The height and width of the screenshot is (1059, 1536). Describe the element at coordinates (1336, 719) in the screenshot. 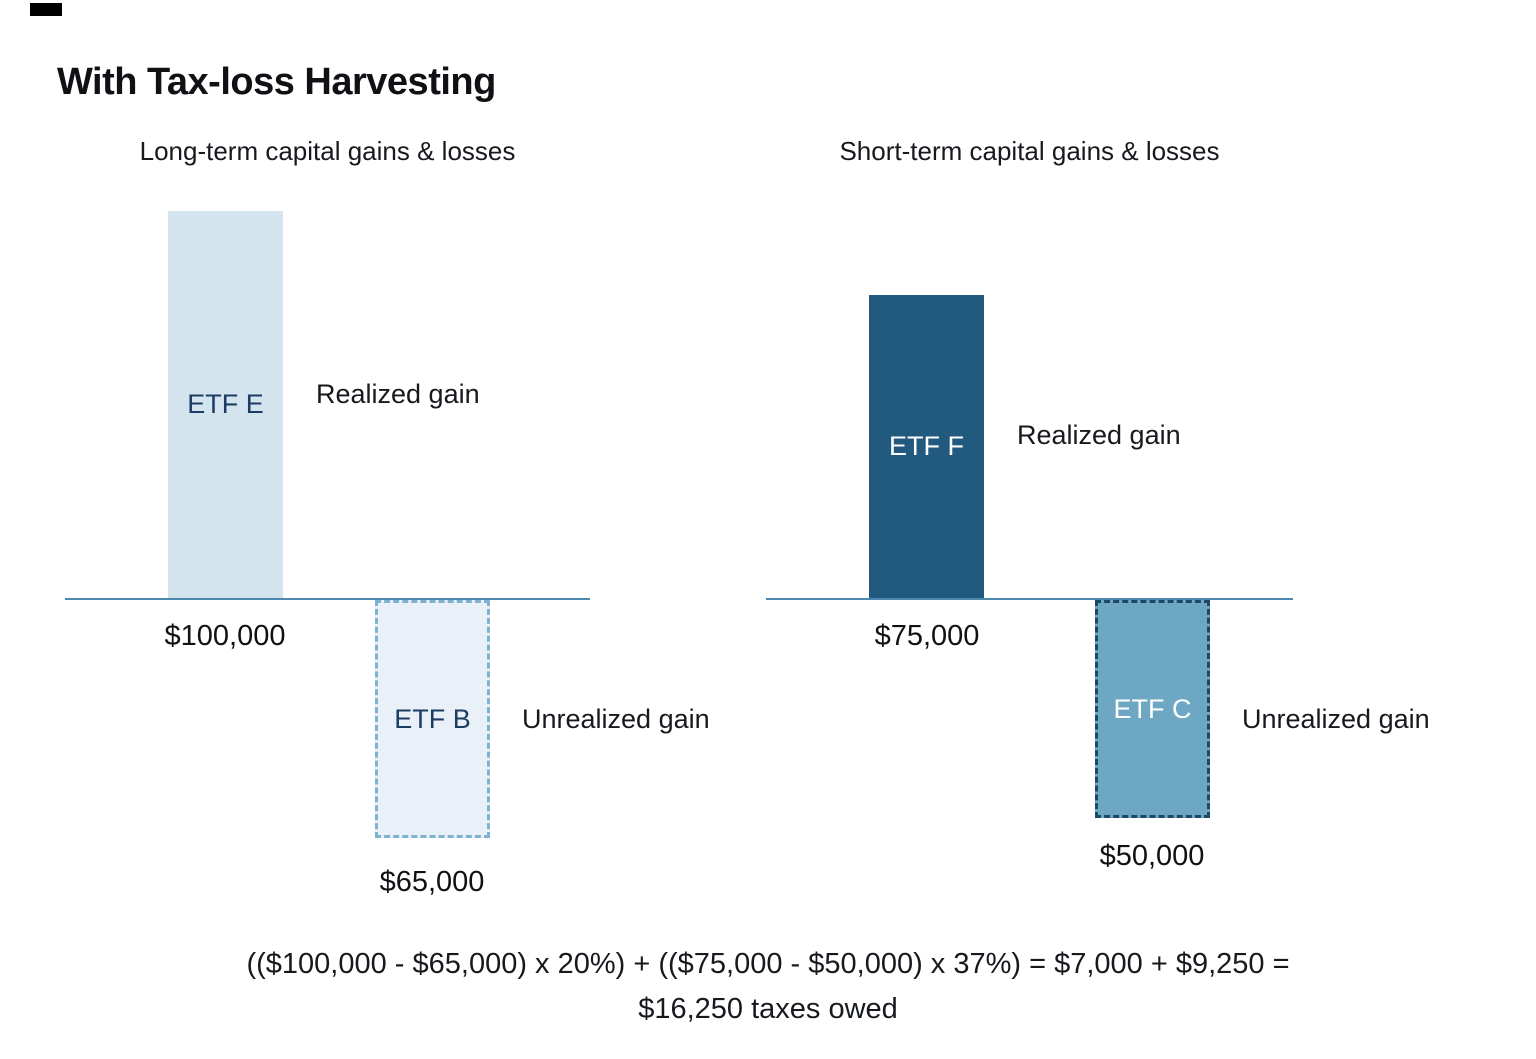

I see `short-term-unrealized-gain-label: Unrealized gain` at that location.